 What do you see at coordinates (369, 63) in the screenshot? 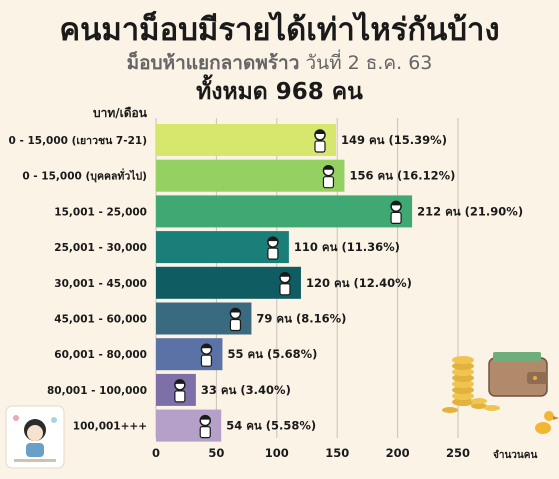
I see `subtitle-date: วันที่ 2 ธ.ค. 63` at bounding box center [369, 63].